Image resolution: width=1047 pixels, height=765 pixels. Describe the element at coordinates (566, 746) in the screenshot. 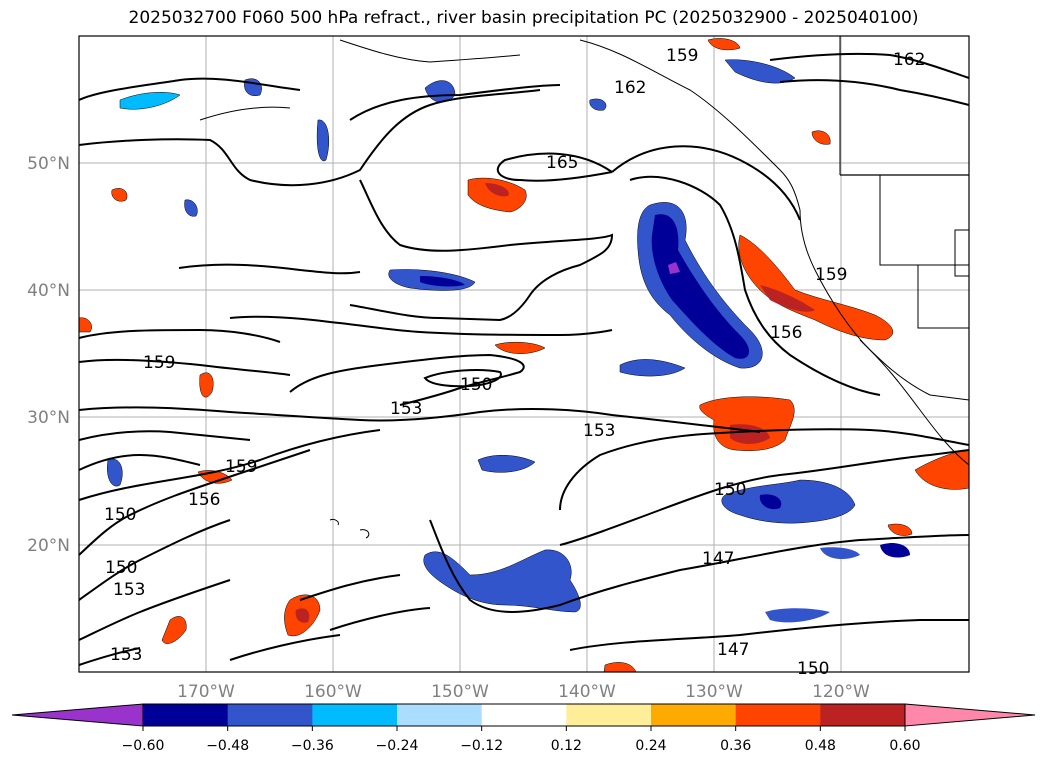

I see `colorbar-tick-label: 0.12` at that location.